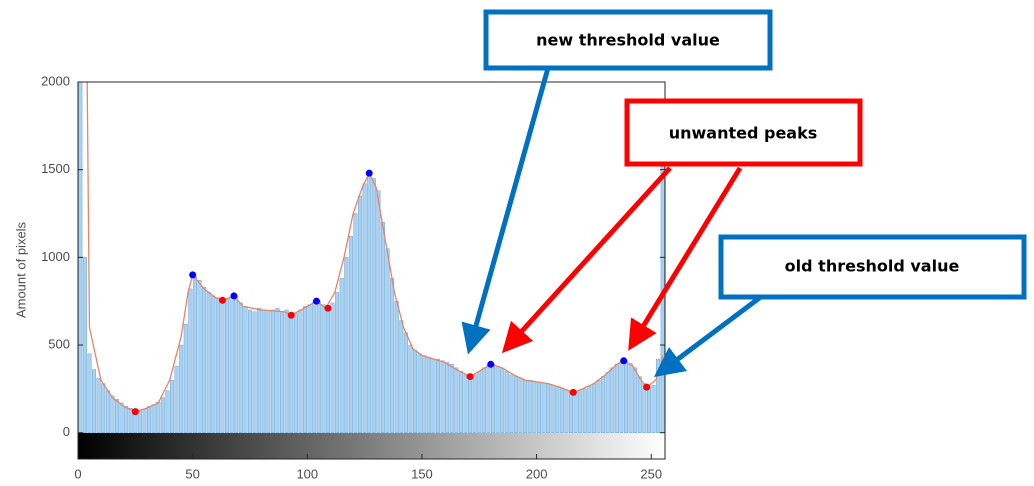  Describe the element at coordinates (371, 446) in the screenshot. I see `gradient-bar` at that location.